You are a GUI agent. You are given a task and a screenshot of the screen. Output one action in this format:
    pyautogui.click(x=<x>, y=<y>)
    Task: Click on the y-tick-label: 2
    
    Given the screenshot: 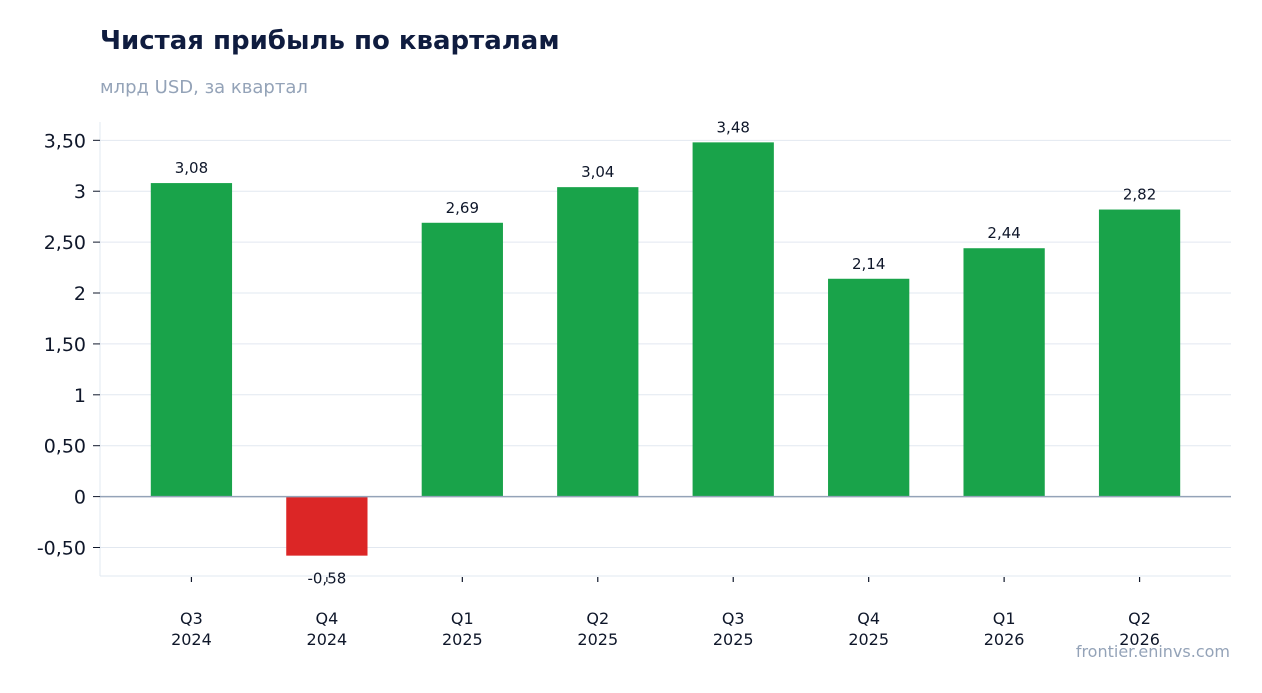 What is the action you would take?
    pyautogui.click(x=80, y=294)
    